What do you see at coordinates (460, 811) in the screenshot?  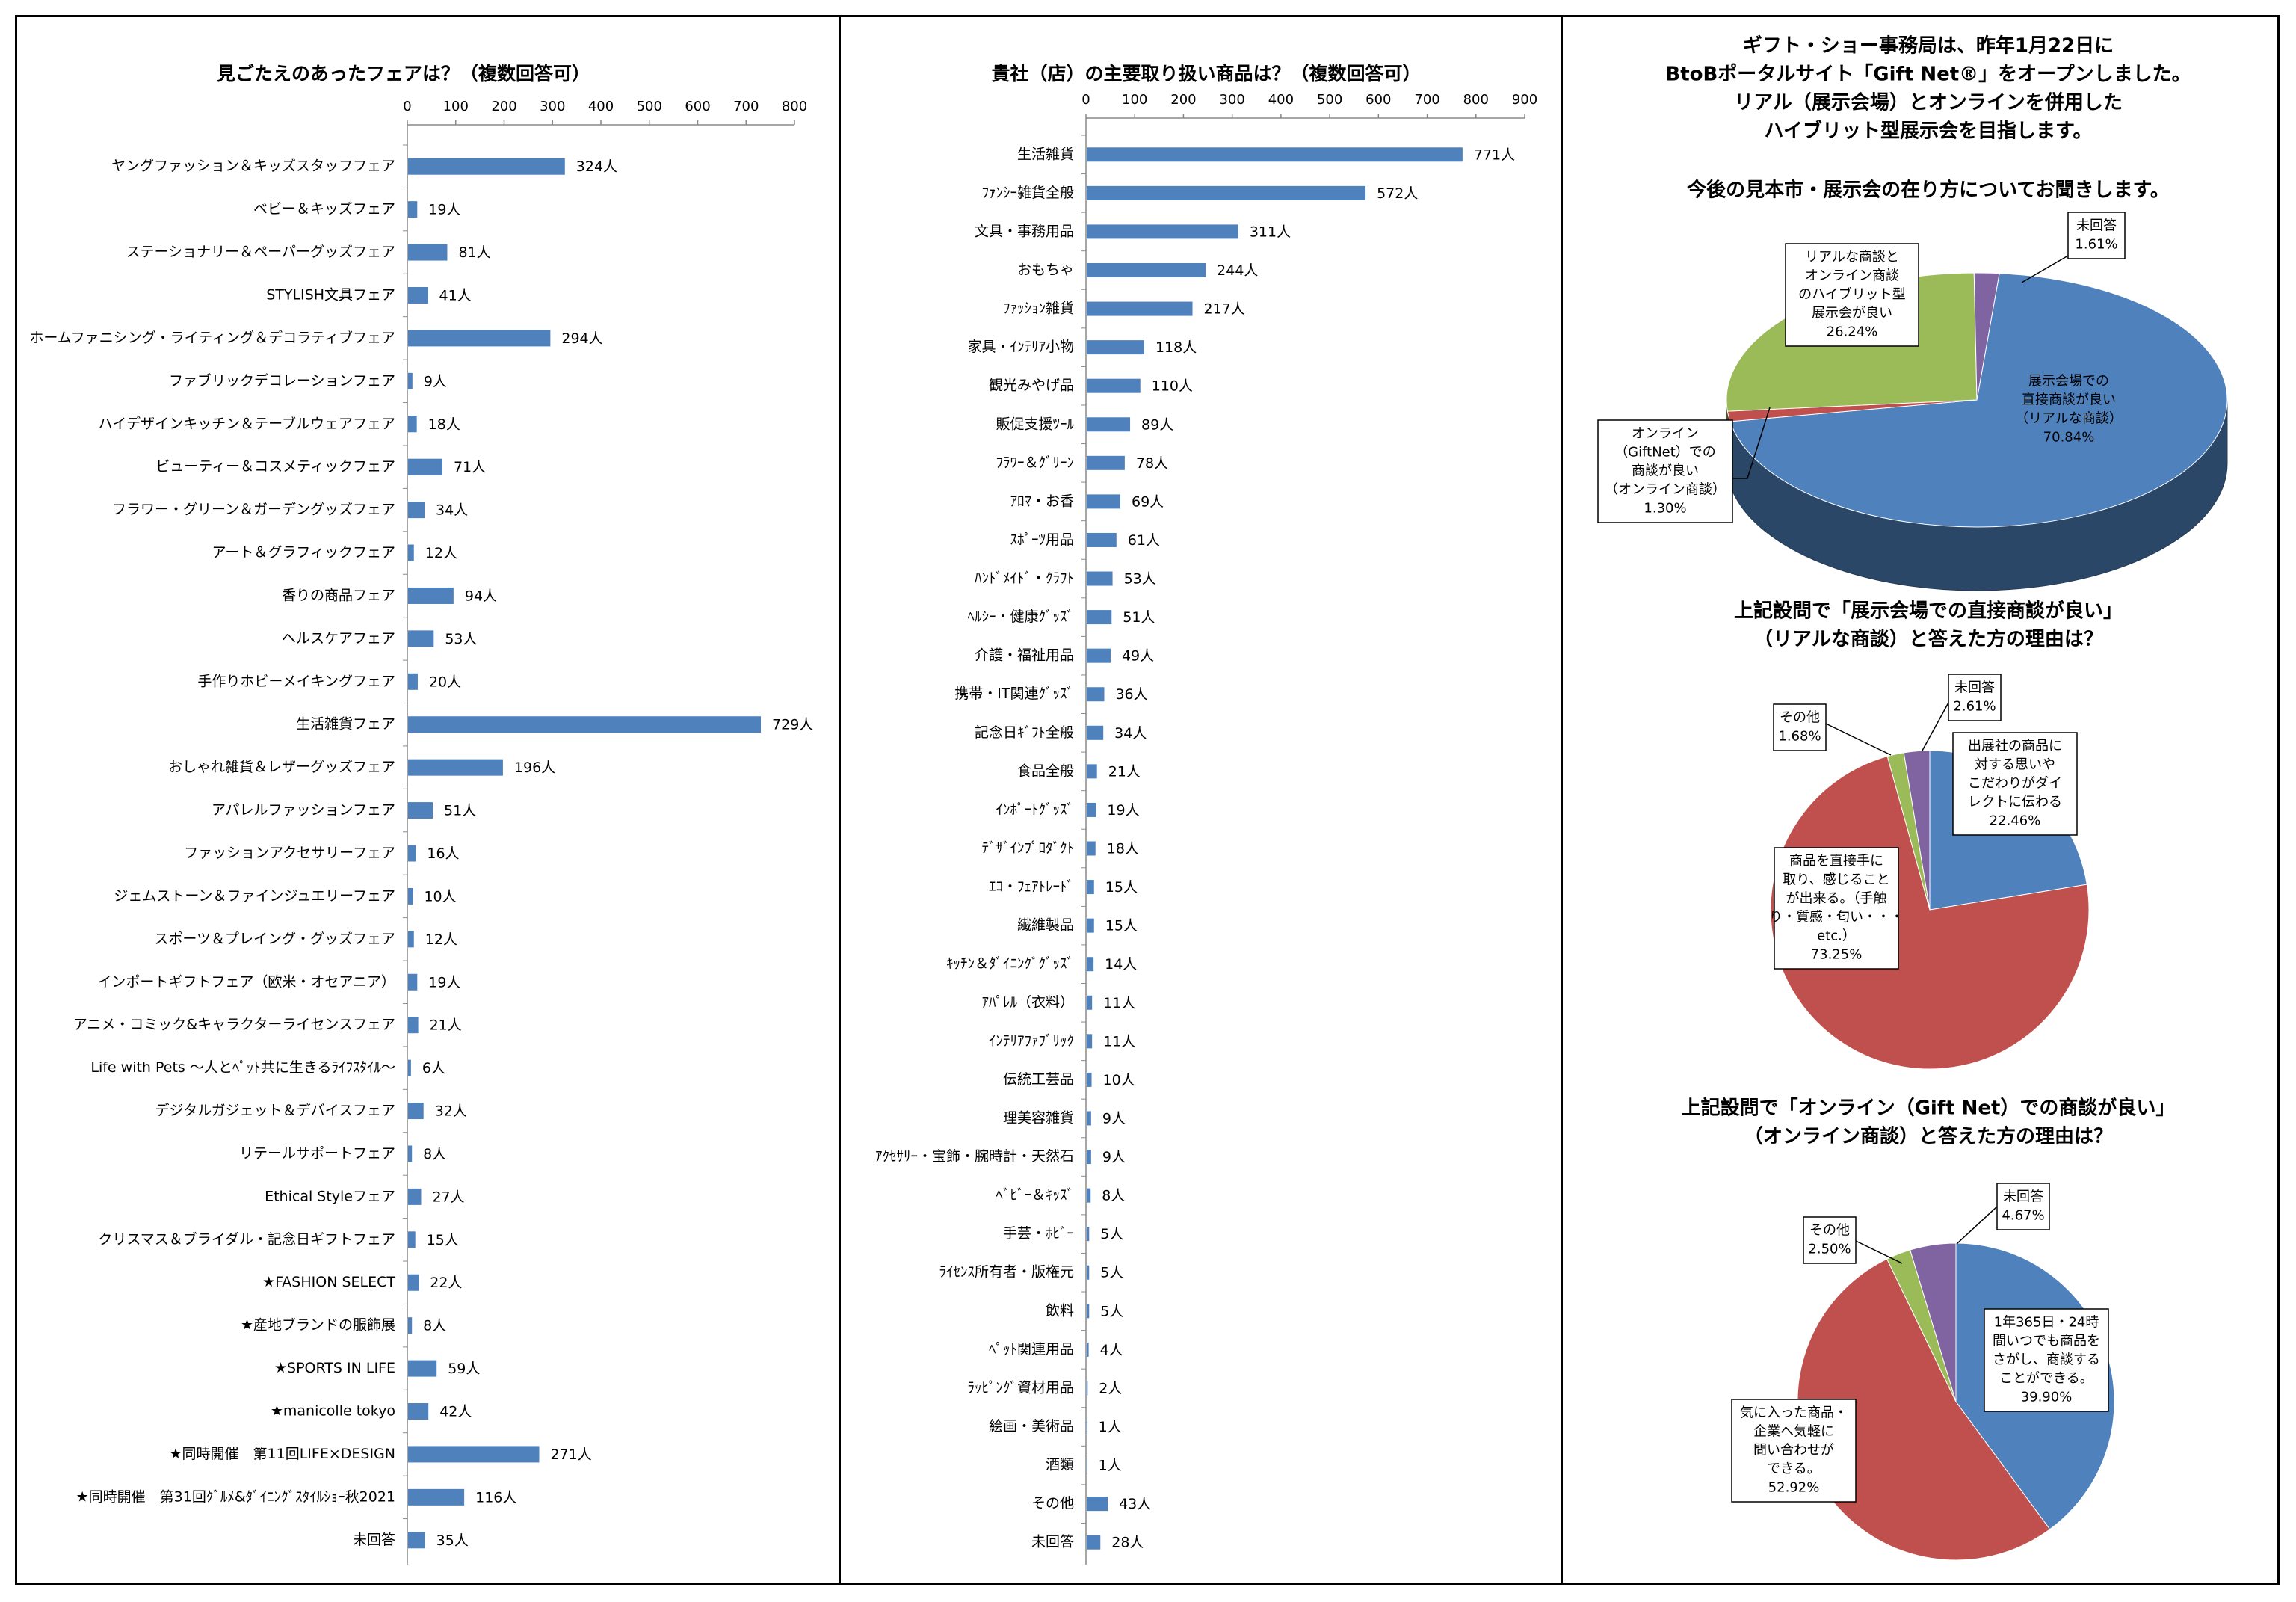 I see `left_chart-value-label: 51人` at bounding box center [460, 811].